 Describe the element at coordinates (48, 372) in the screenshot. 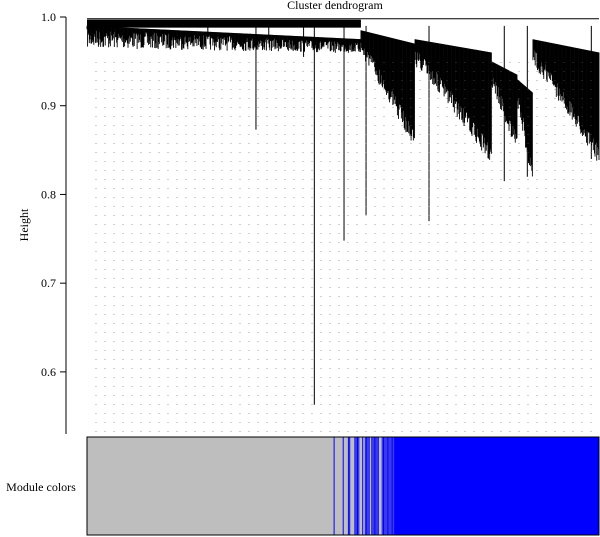

I see `y-tick-label: 0.6` at that location.